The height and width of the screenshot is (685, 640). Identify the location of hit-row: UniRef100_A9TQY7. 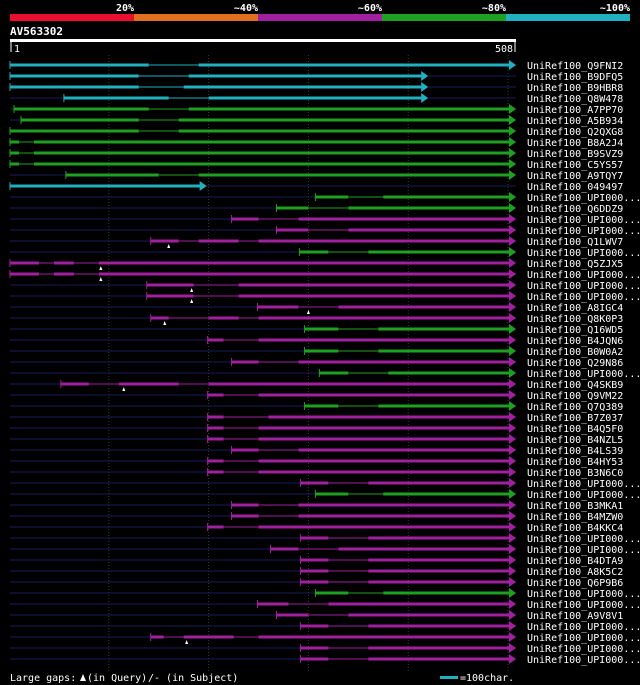
(316, 176).